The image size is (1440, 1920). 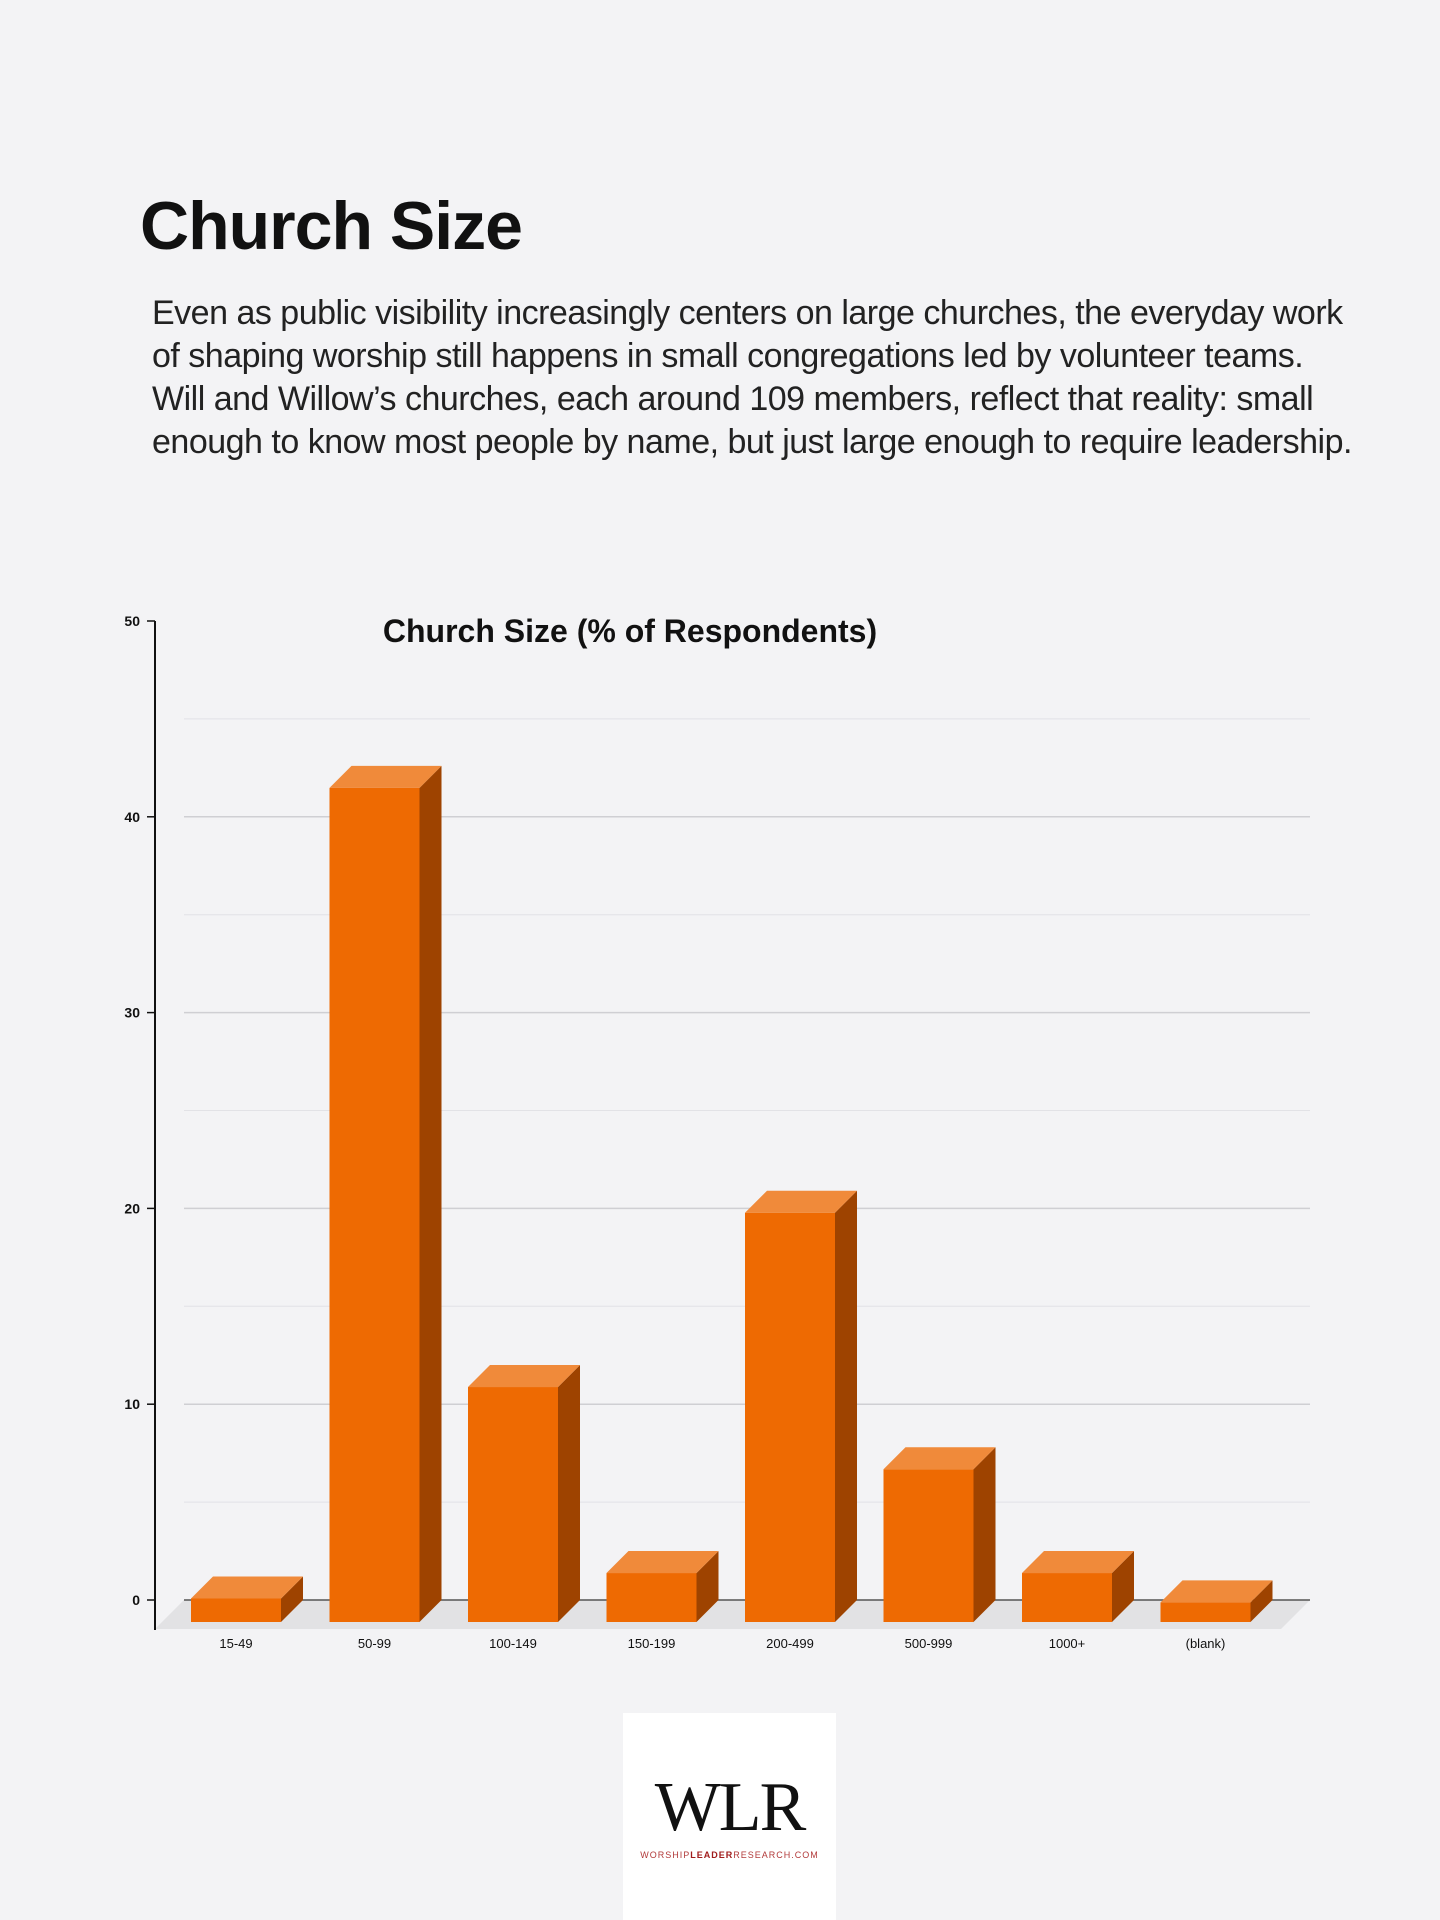 What do you see at coordinates (132, 1208) in the screenshot?
I see `y-tick-label: 20` at bounding box center [132, 1208].